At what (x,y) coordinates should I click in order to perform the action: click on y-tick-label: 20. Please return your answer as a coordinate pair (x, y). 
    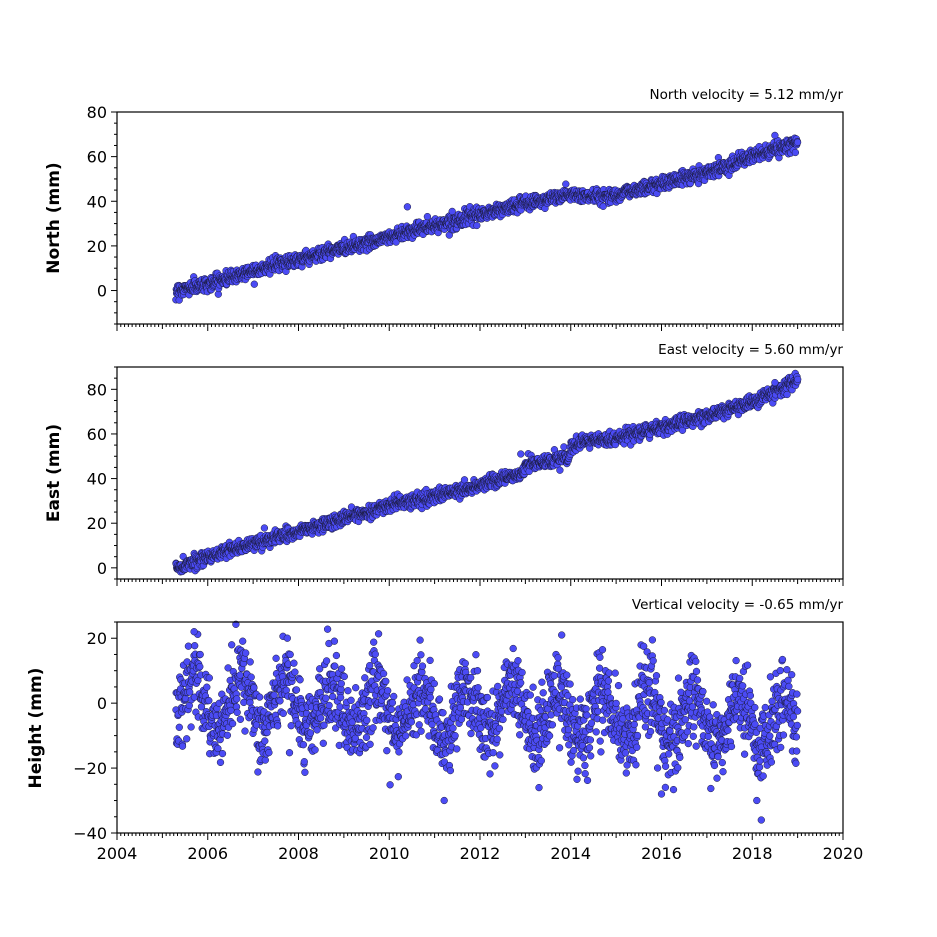
    Looking at the image, I should click on (97, 523).